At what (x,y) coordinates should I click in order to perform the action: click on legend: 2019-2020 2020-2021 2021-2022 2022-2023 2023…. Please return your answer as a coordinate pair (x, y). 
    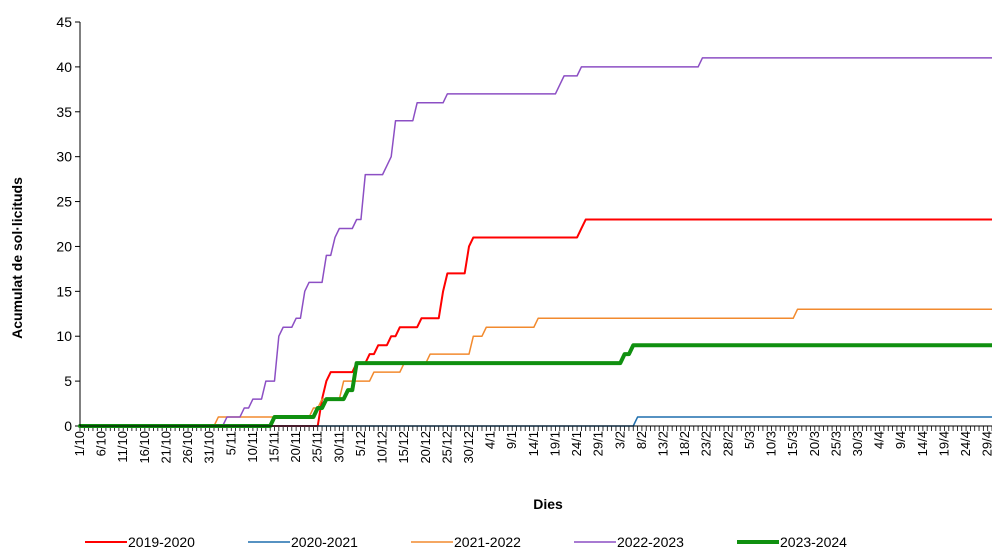
    Looking at the image, I should click on (466, 542).